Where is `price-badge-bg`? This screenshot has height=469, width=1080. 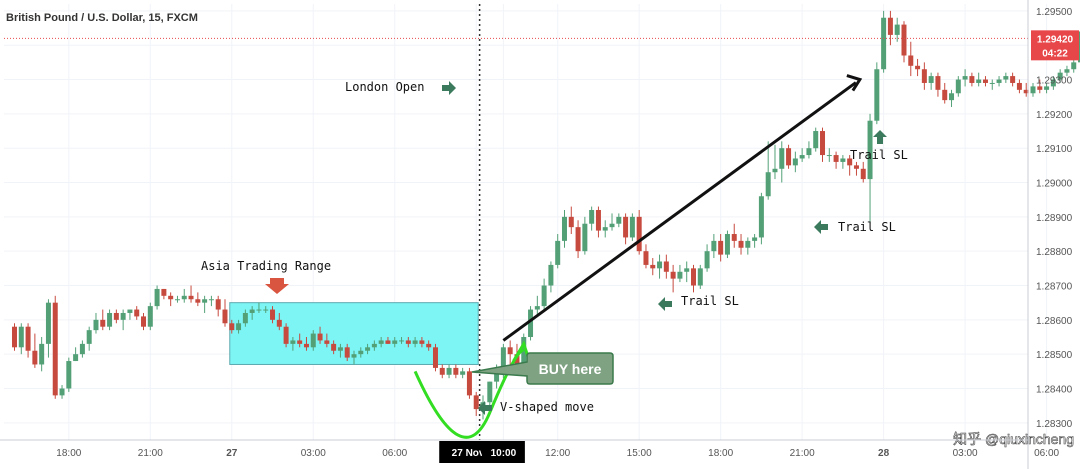
price-badge-bg is located at coordinates (1055, 45).